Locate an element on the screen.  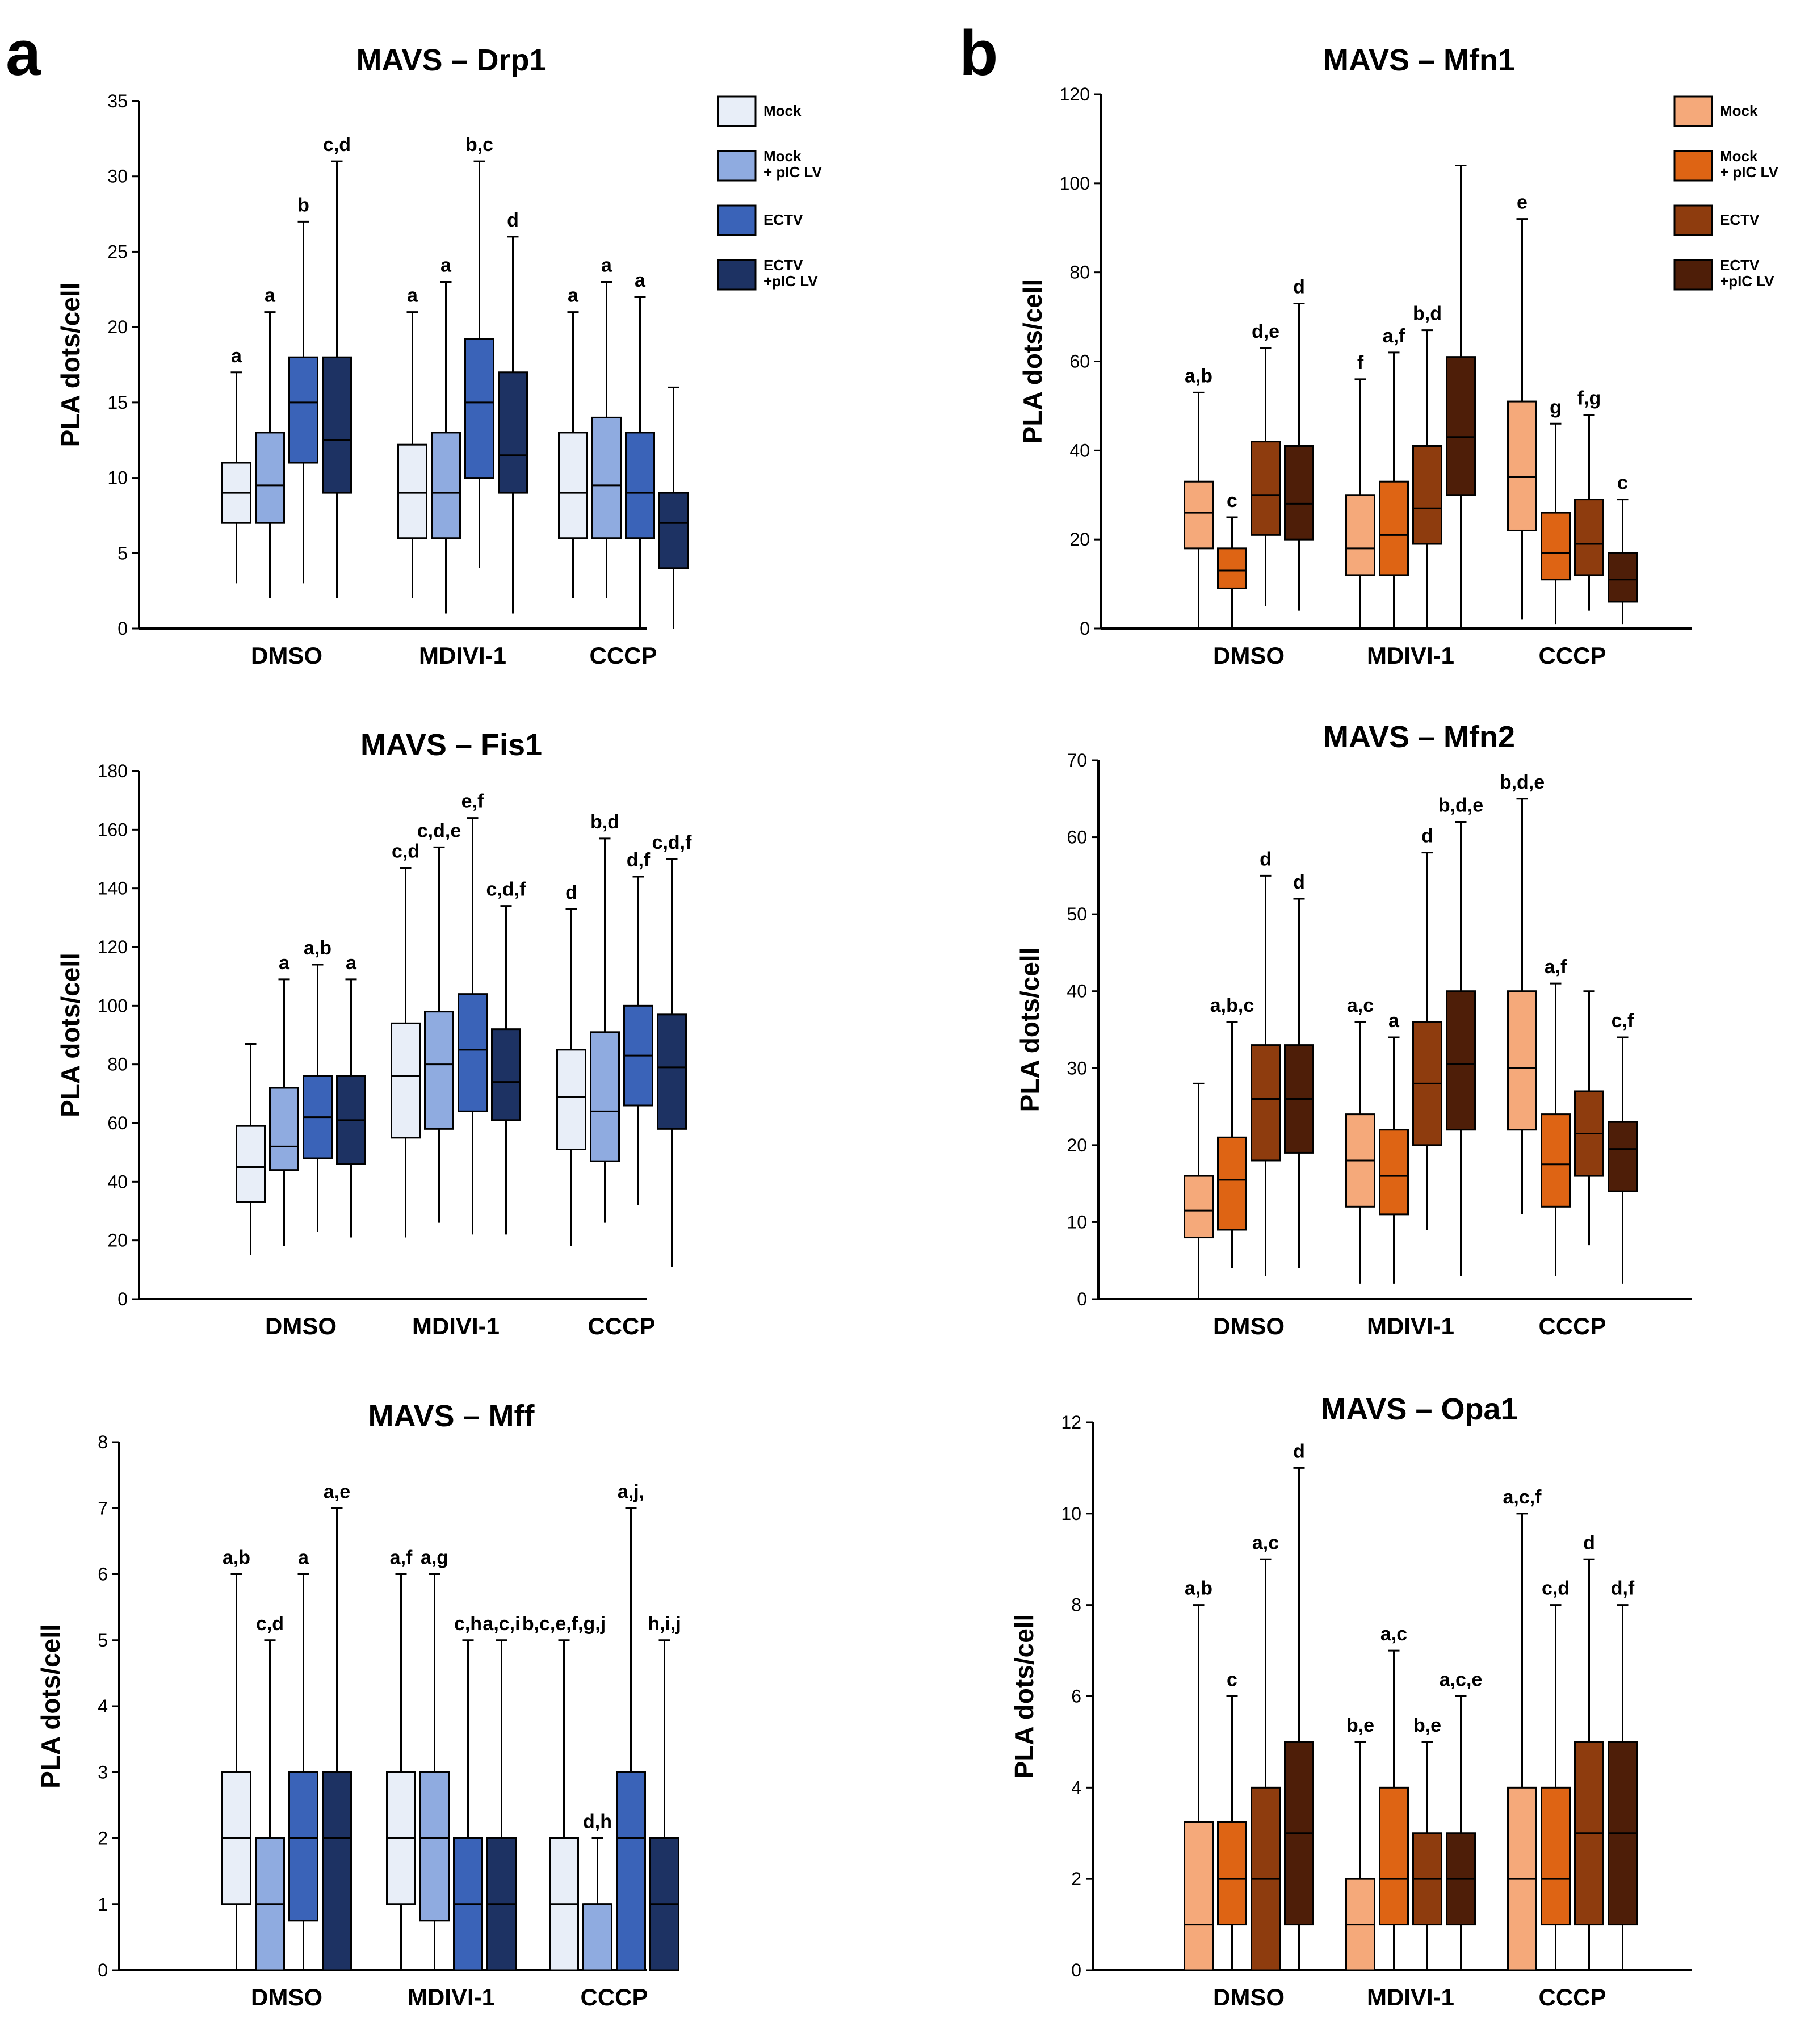
chart-title: MAVS – Drp1 is located at coordinates (451, 60).